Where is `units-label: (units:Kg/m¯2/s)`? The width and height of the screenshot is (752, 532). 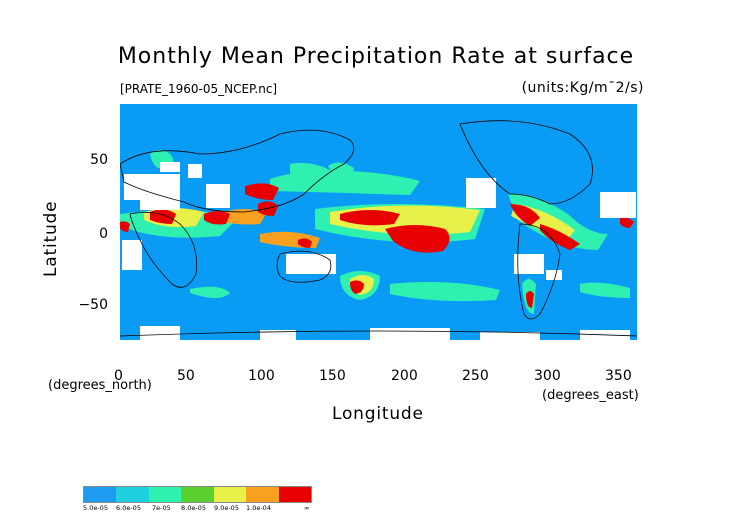 units-label: (units:Kg/m¯2/s) is located at coordinates (582, 88).